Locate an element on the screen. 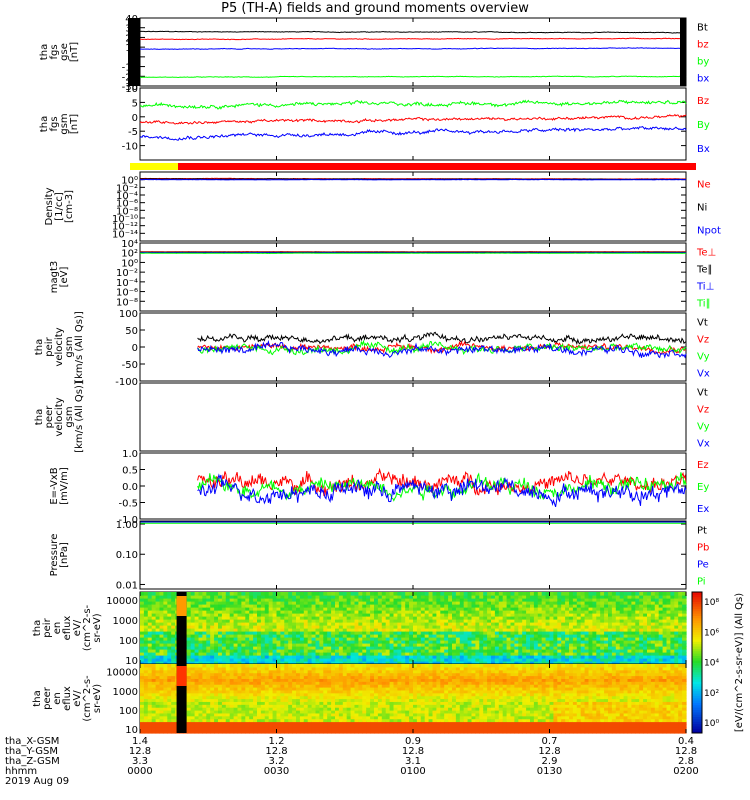 The height and width of the screenshot is (800, 750). panel-frame is located at coordinates (413, 52).